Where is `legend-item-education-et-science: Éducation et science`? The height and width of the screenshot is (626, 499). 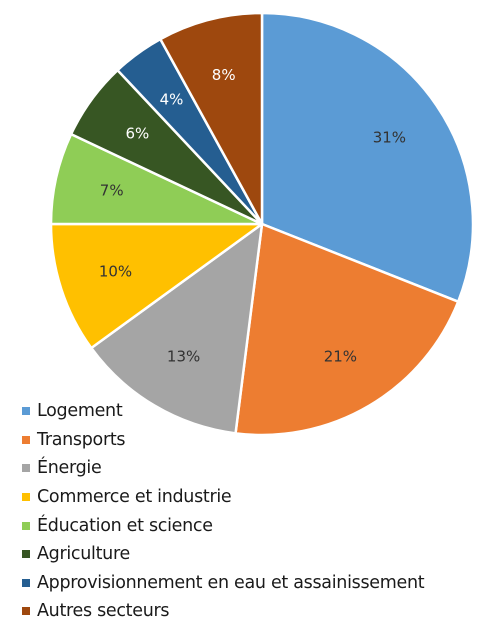
legend-item-education-et-science: Éducation et science is located at coordinates (223, 525).